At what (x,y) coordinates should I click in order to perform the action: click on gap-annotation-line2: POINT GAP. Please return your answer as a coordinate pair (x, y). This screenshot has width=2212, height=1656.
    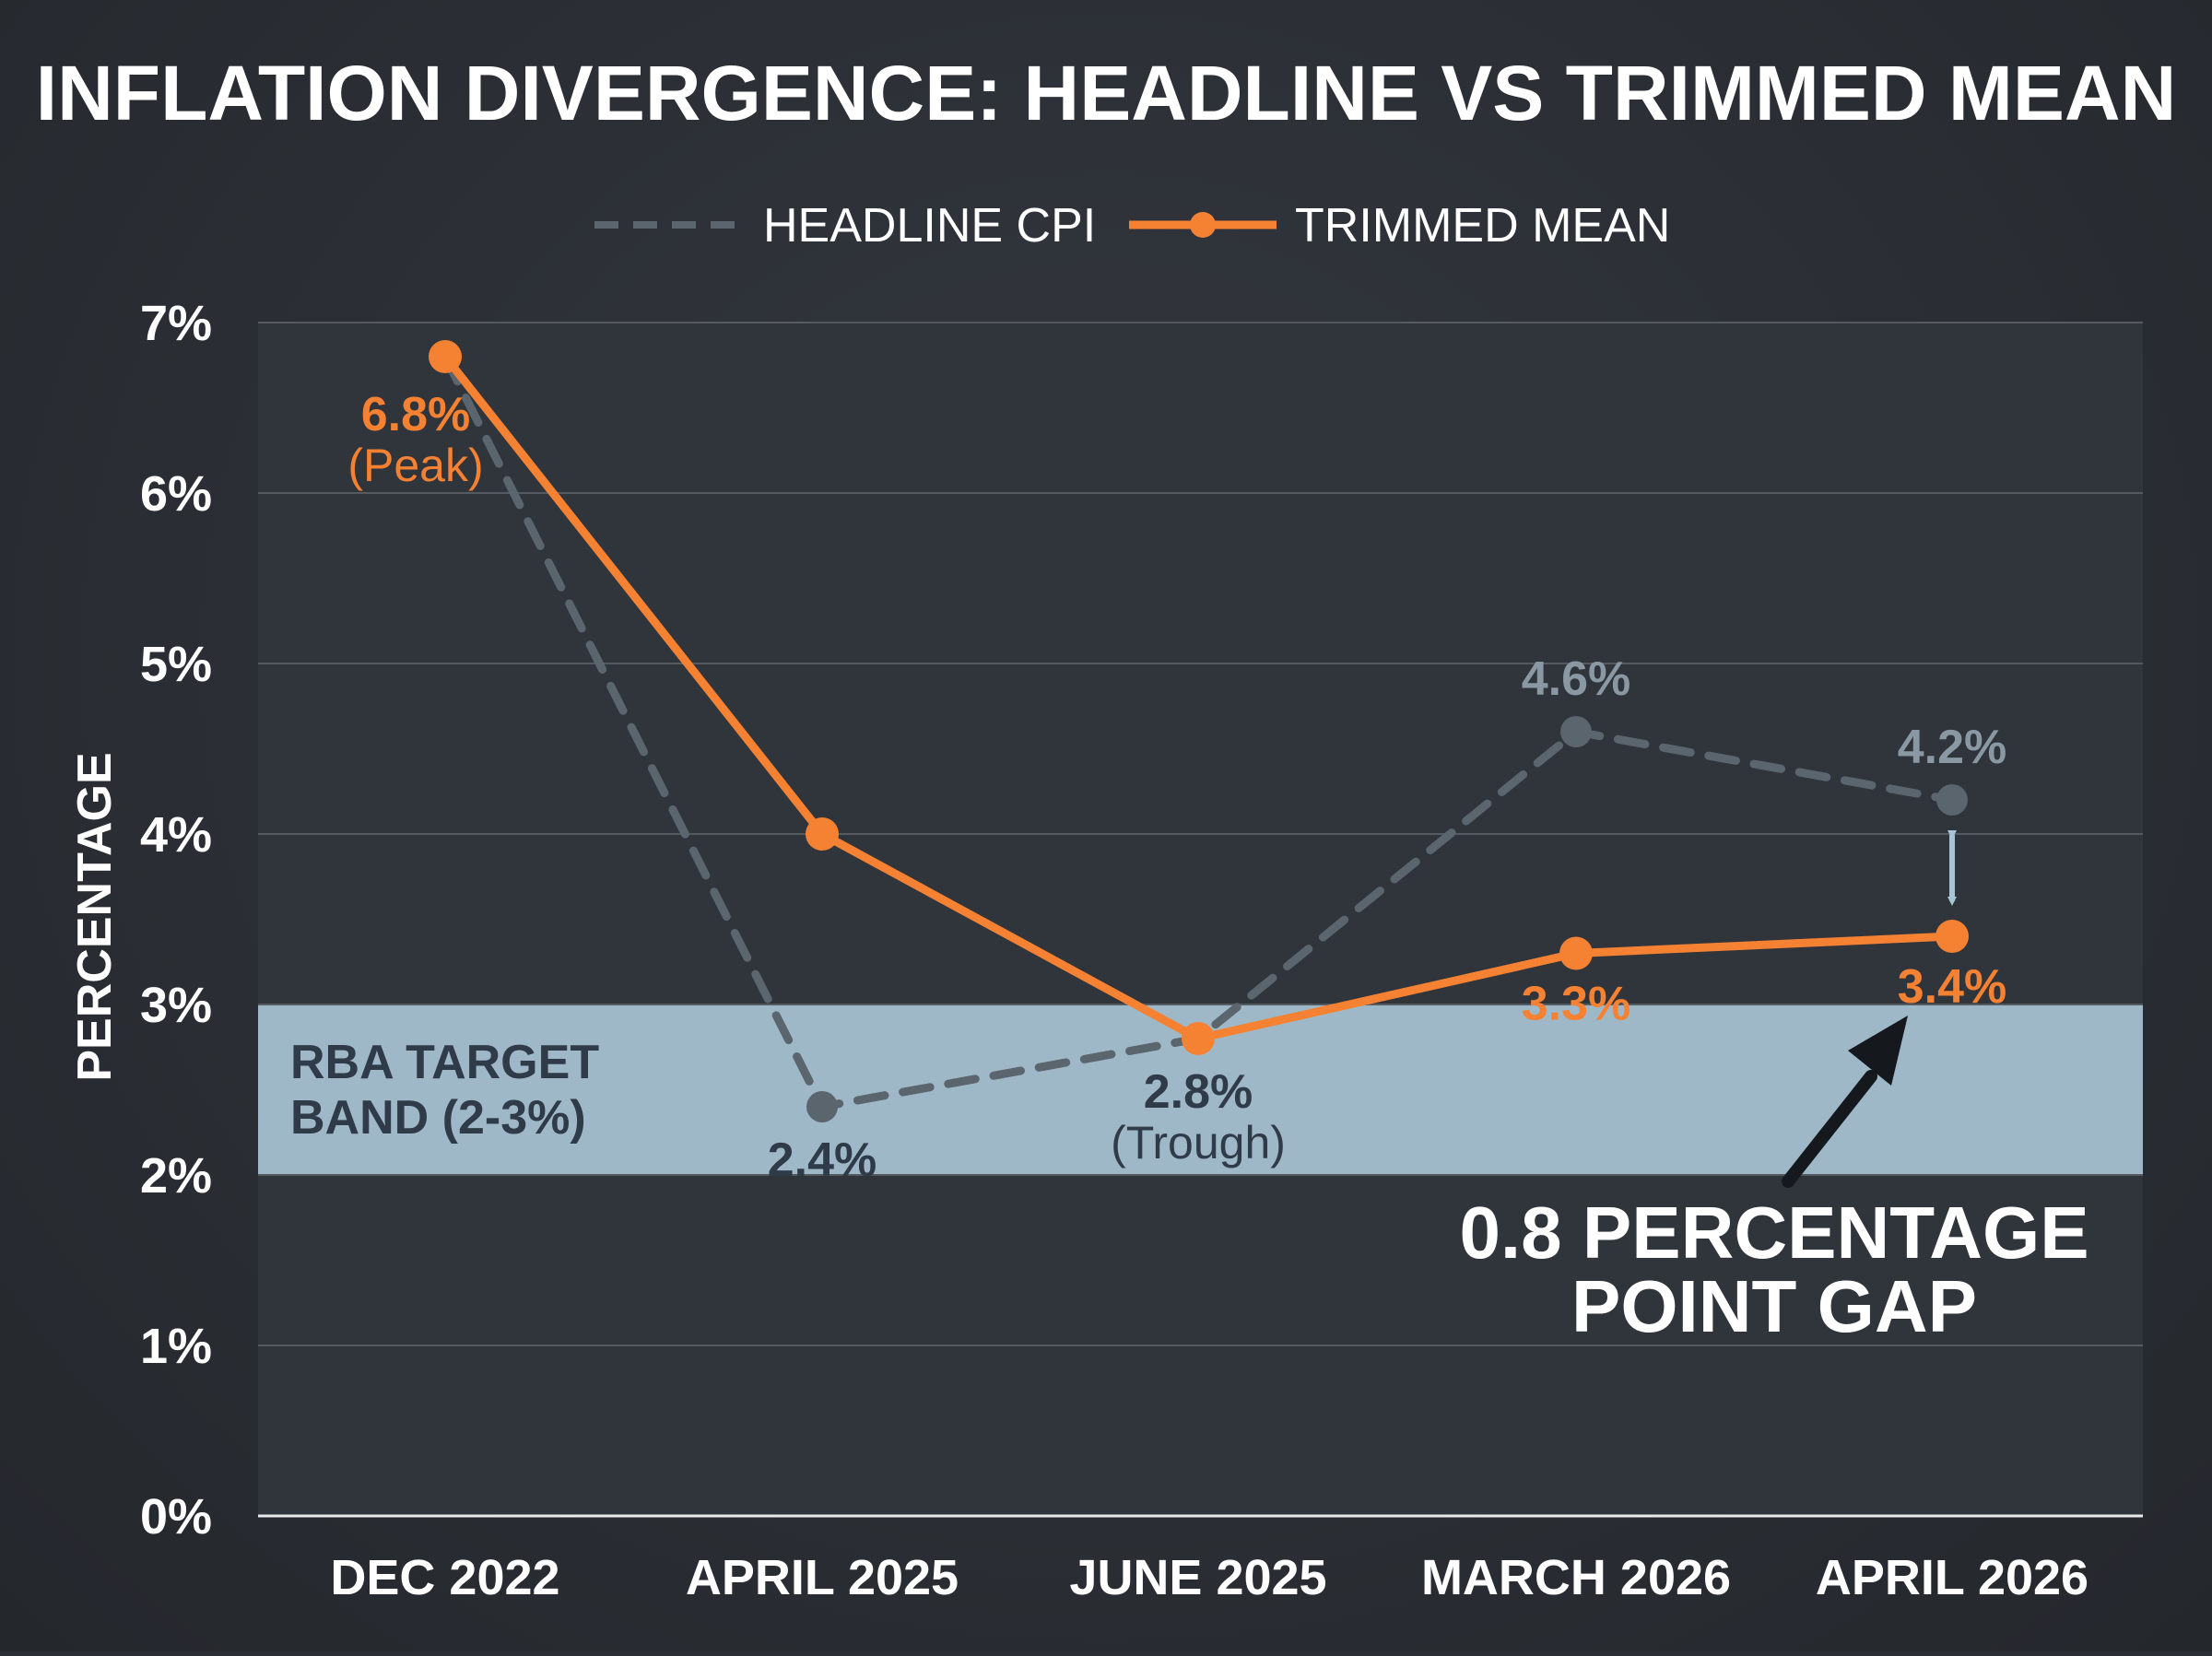
    Looking at the image, I should click on (1774, 1306).